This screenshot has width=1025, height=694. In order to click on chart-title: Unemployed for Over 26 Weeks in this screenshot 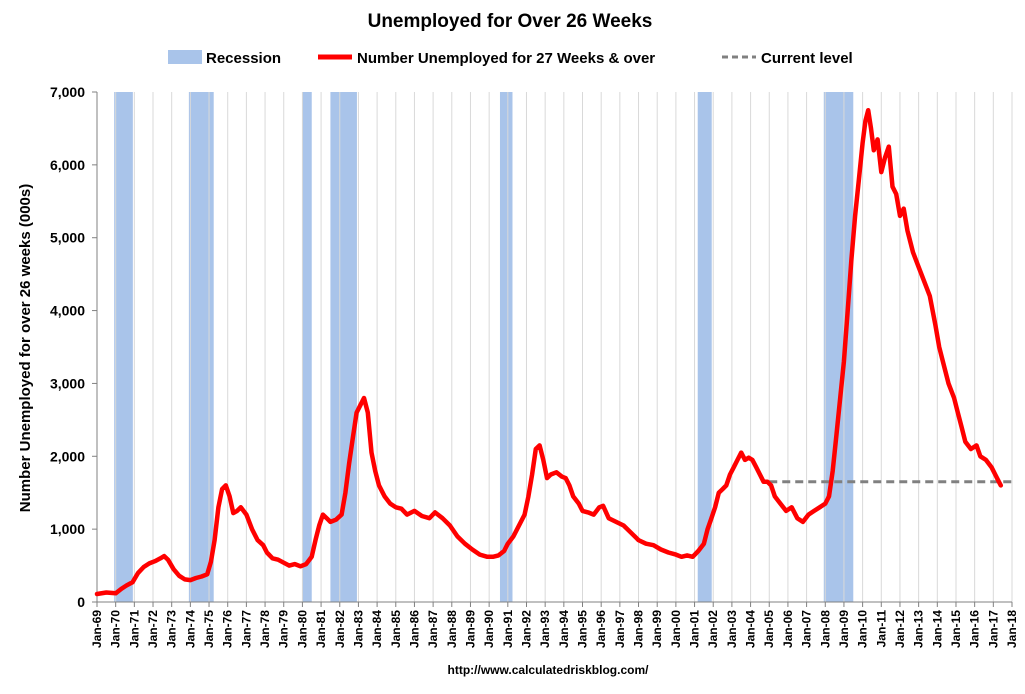, I will do `click(510, 21)`.